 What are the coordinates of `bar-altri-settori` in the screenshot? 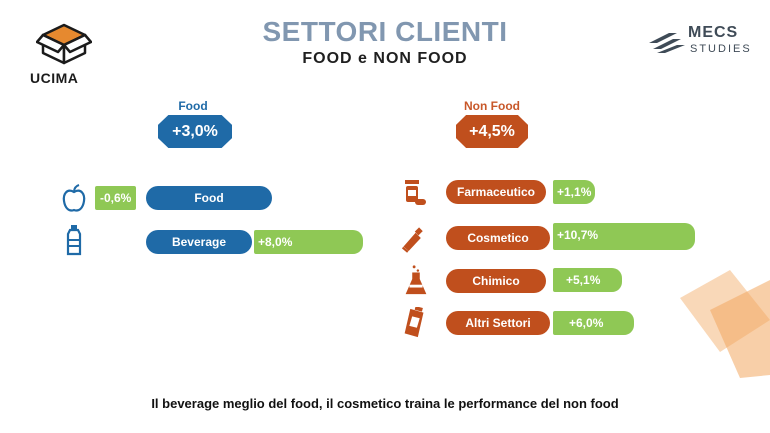 It's located at (593, 323).